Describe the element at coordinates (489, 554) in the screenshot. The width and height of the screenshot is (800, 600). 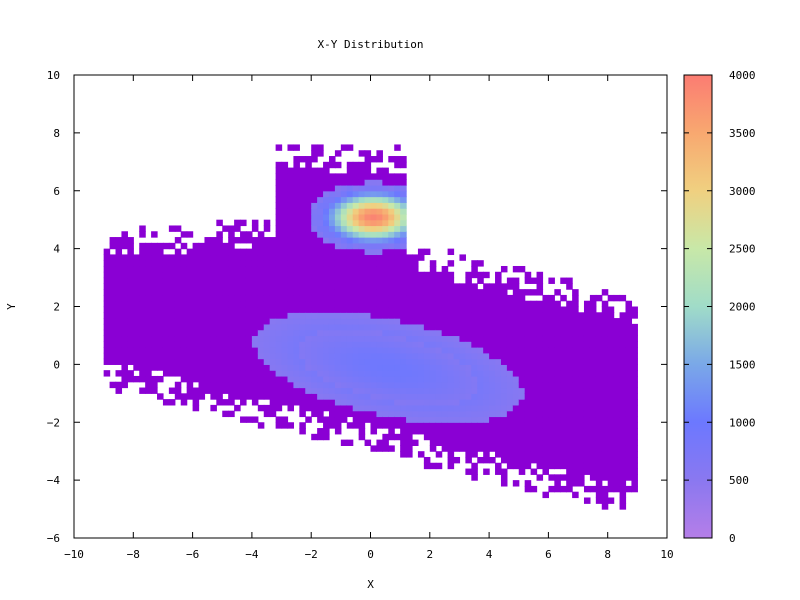
I see `x-tick-label: 4` at that location.